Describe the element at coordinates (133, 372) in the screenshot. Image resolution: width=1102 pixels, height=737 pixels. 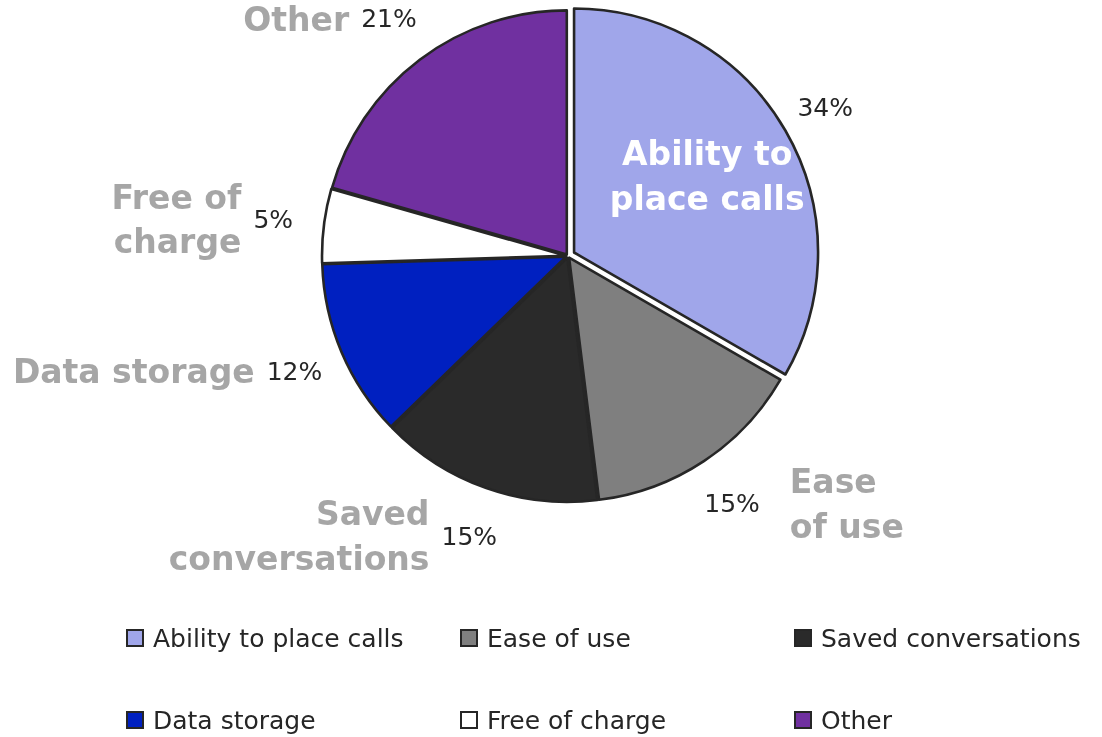
I see `slice-label: Data storage` at that location.